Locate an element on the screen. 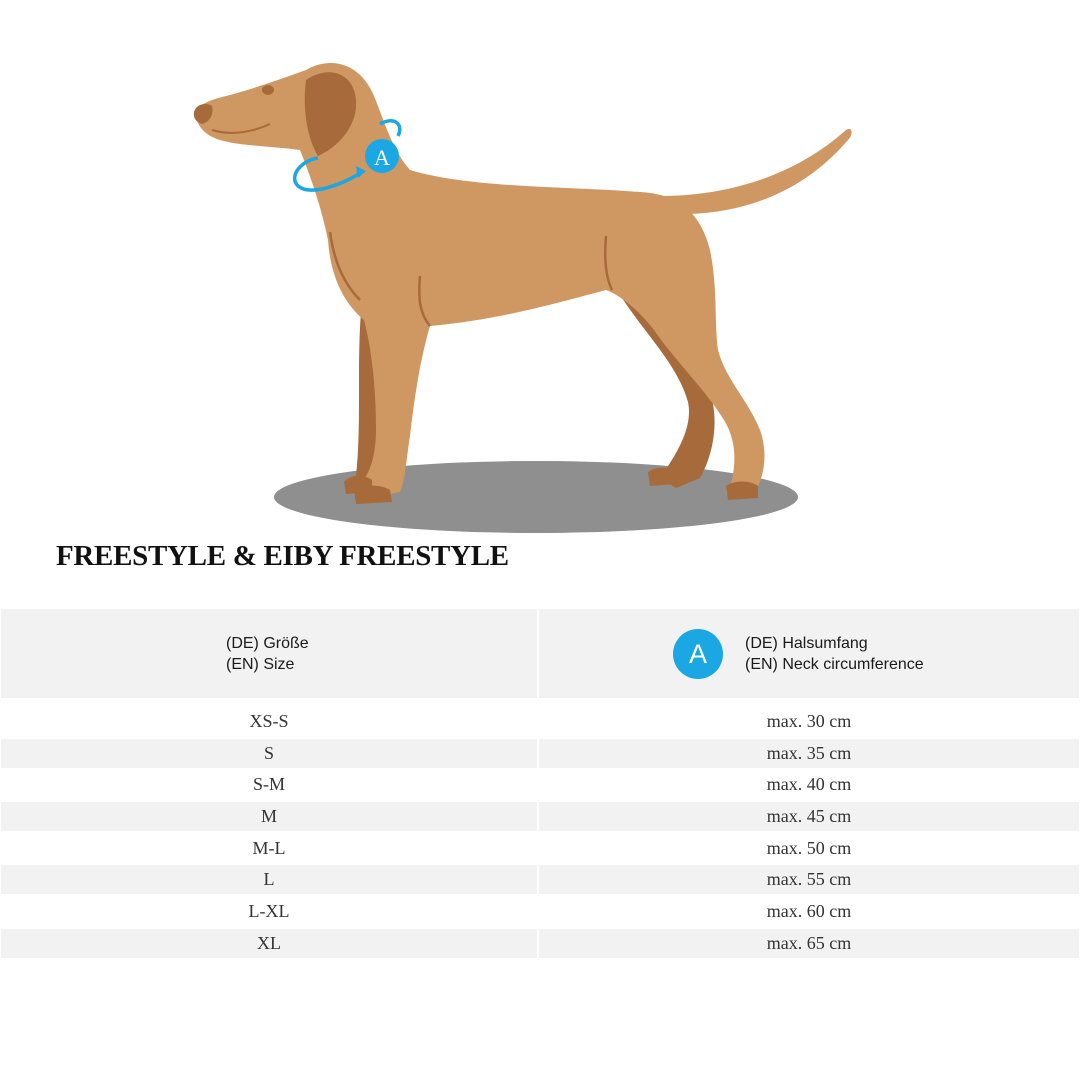 The width and height of the screenshot is (1080, 1080). size-cell: M-L is located at coordinates (269, 847).